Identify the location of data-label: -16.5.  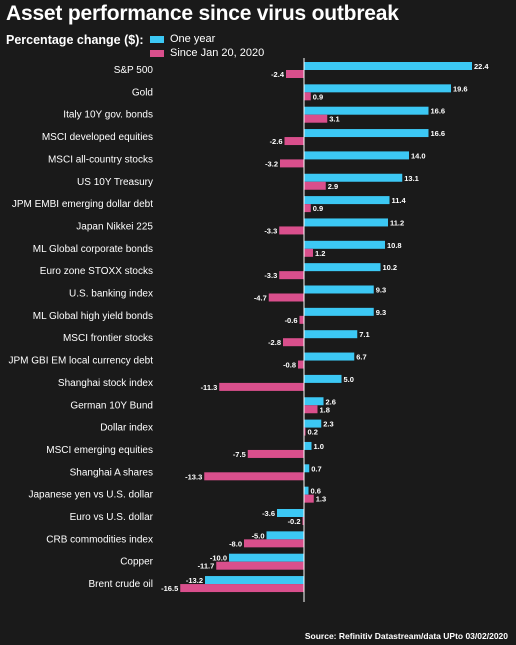
(169, 588).